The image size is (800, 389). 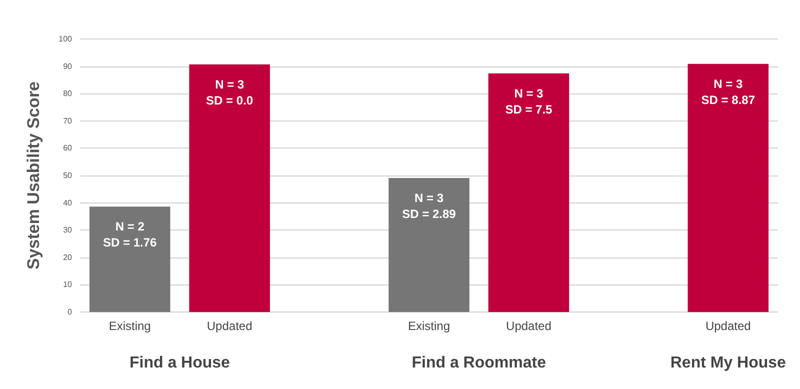 I want to click on y-tick-label: 40, so click(x=68, y=203).